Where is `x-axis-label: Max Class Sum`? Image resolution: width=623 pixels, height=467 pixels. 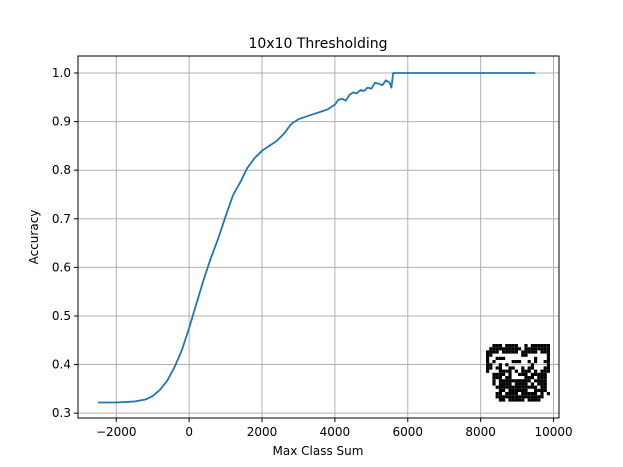
x-axis-label: Max Class Sum is located at coordinates (318, 451).